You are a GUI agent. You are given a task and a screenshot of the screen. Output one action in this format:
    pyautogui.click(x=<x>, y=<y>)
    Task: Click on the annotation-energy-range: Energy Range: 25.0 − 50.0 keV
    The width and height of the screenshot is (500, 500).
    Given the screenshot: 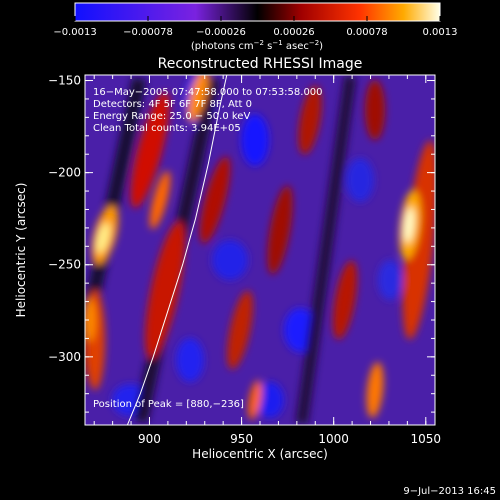 What is the action you would take?
    pyautogui.click(x=171, y=116)
    